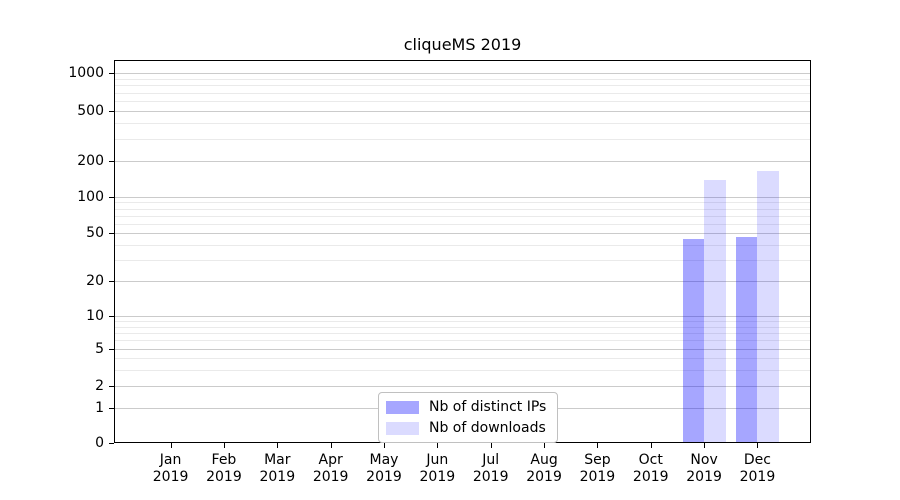  Describe the element at coordinates (95, 316) in the screenshot. I see `y-tick-label: 10` at that location.